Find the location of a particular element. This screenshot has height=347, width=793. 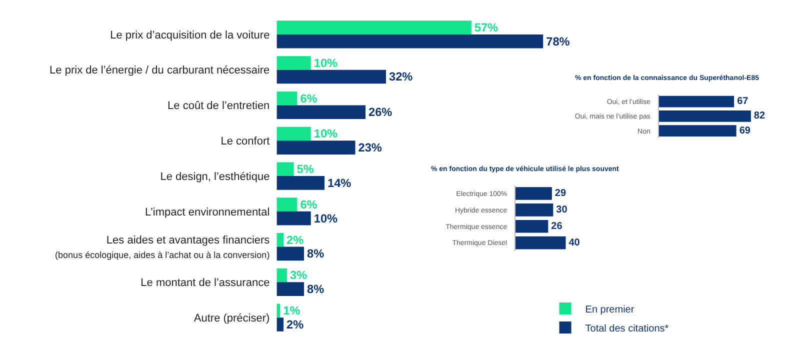

data-label: 67 is located at coordinates (743, 102).